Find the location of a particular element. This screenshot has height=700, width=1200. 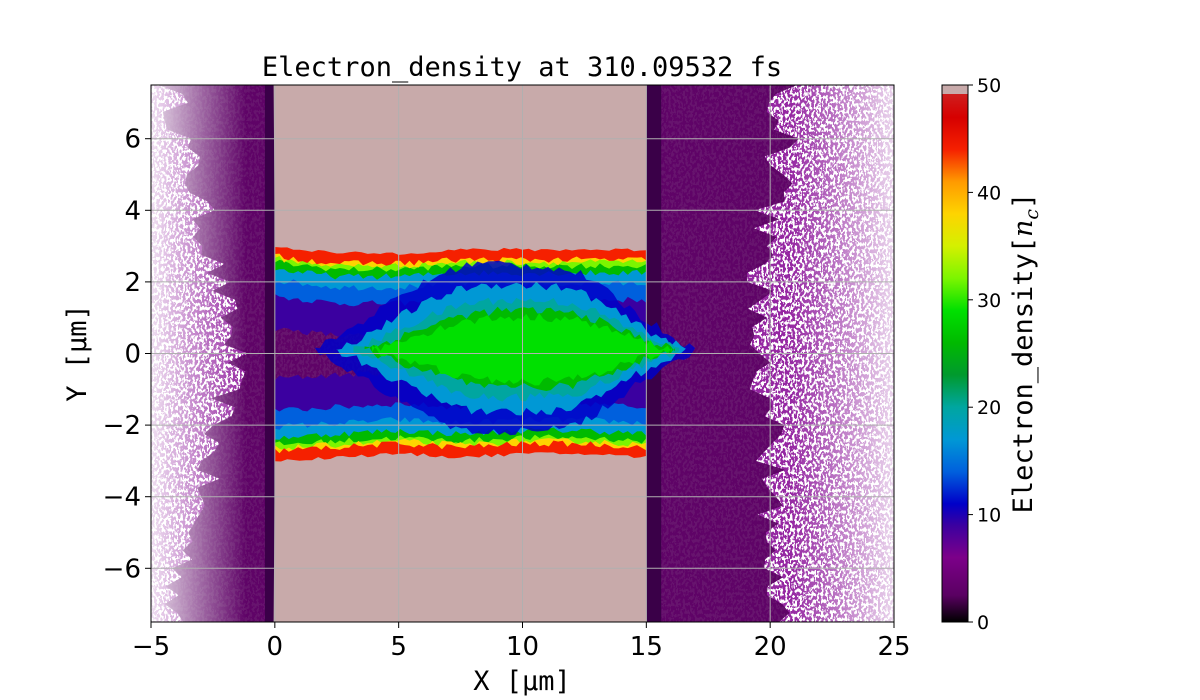

colorbar-tick-label: 0 is located at coordinates (983, 623).